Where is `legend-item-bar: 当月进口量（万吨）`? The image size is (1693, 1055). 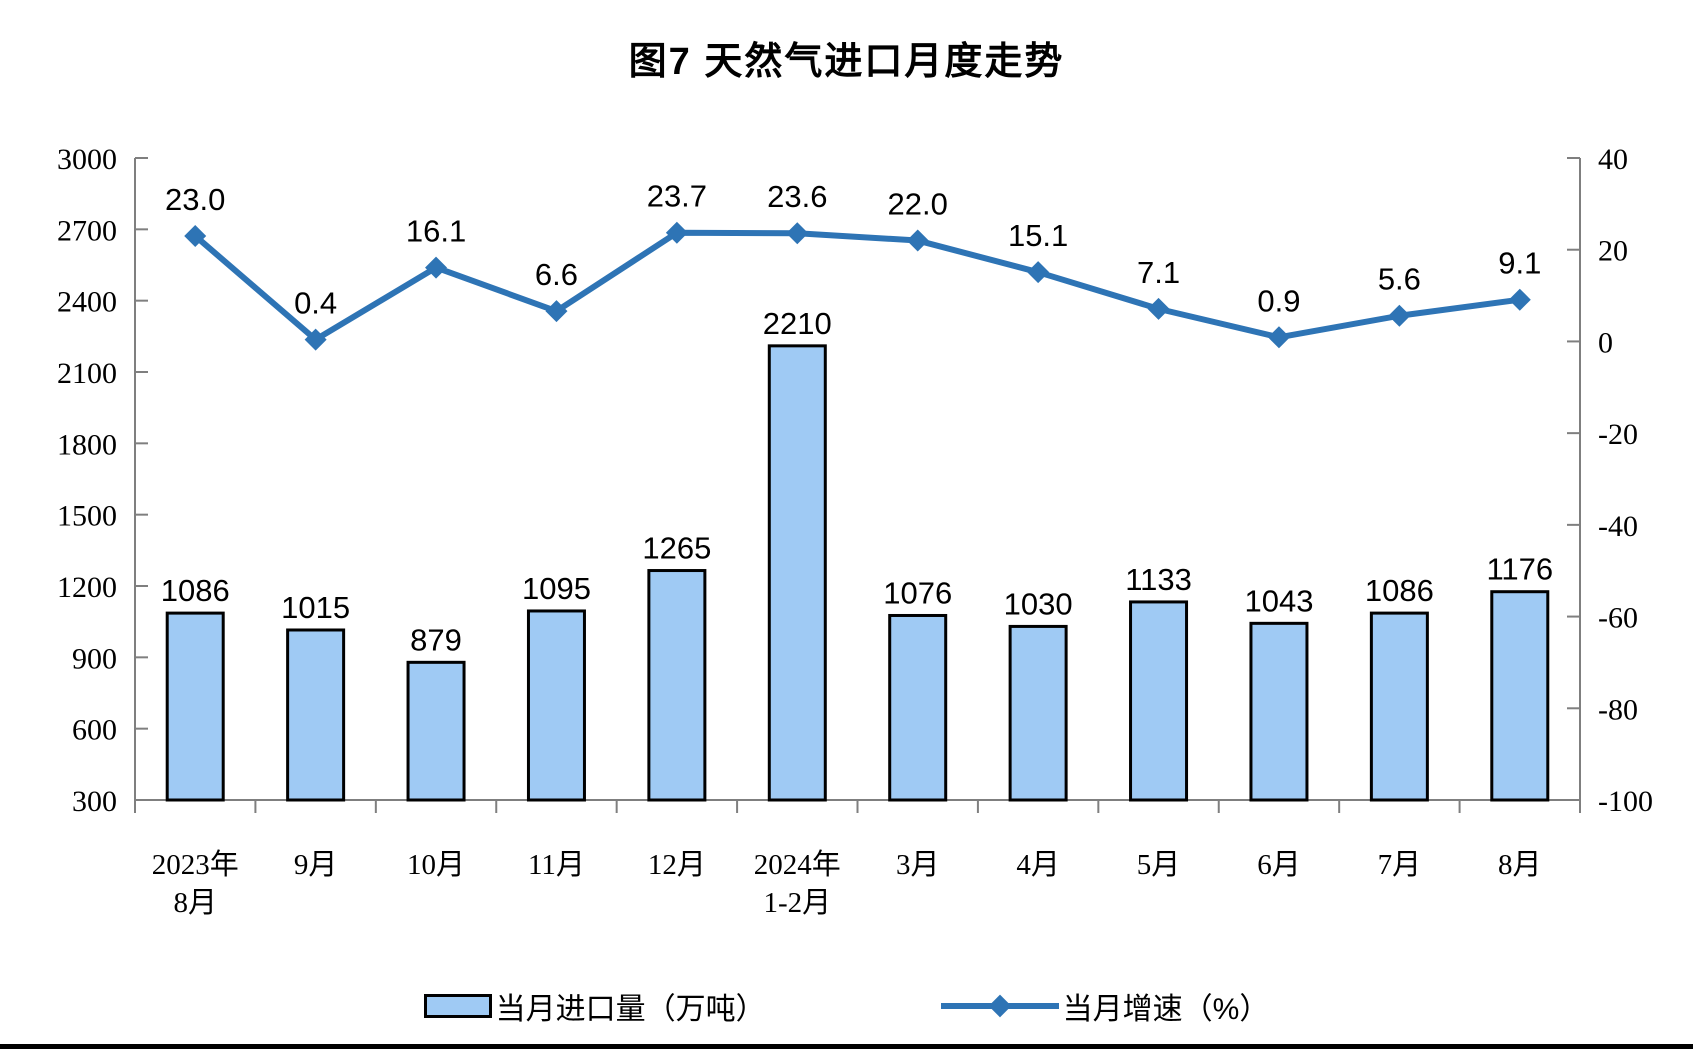
legend-item-bar: 当月进口量（万吨） is located at coordinates (594, 1006).